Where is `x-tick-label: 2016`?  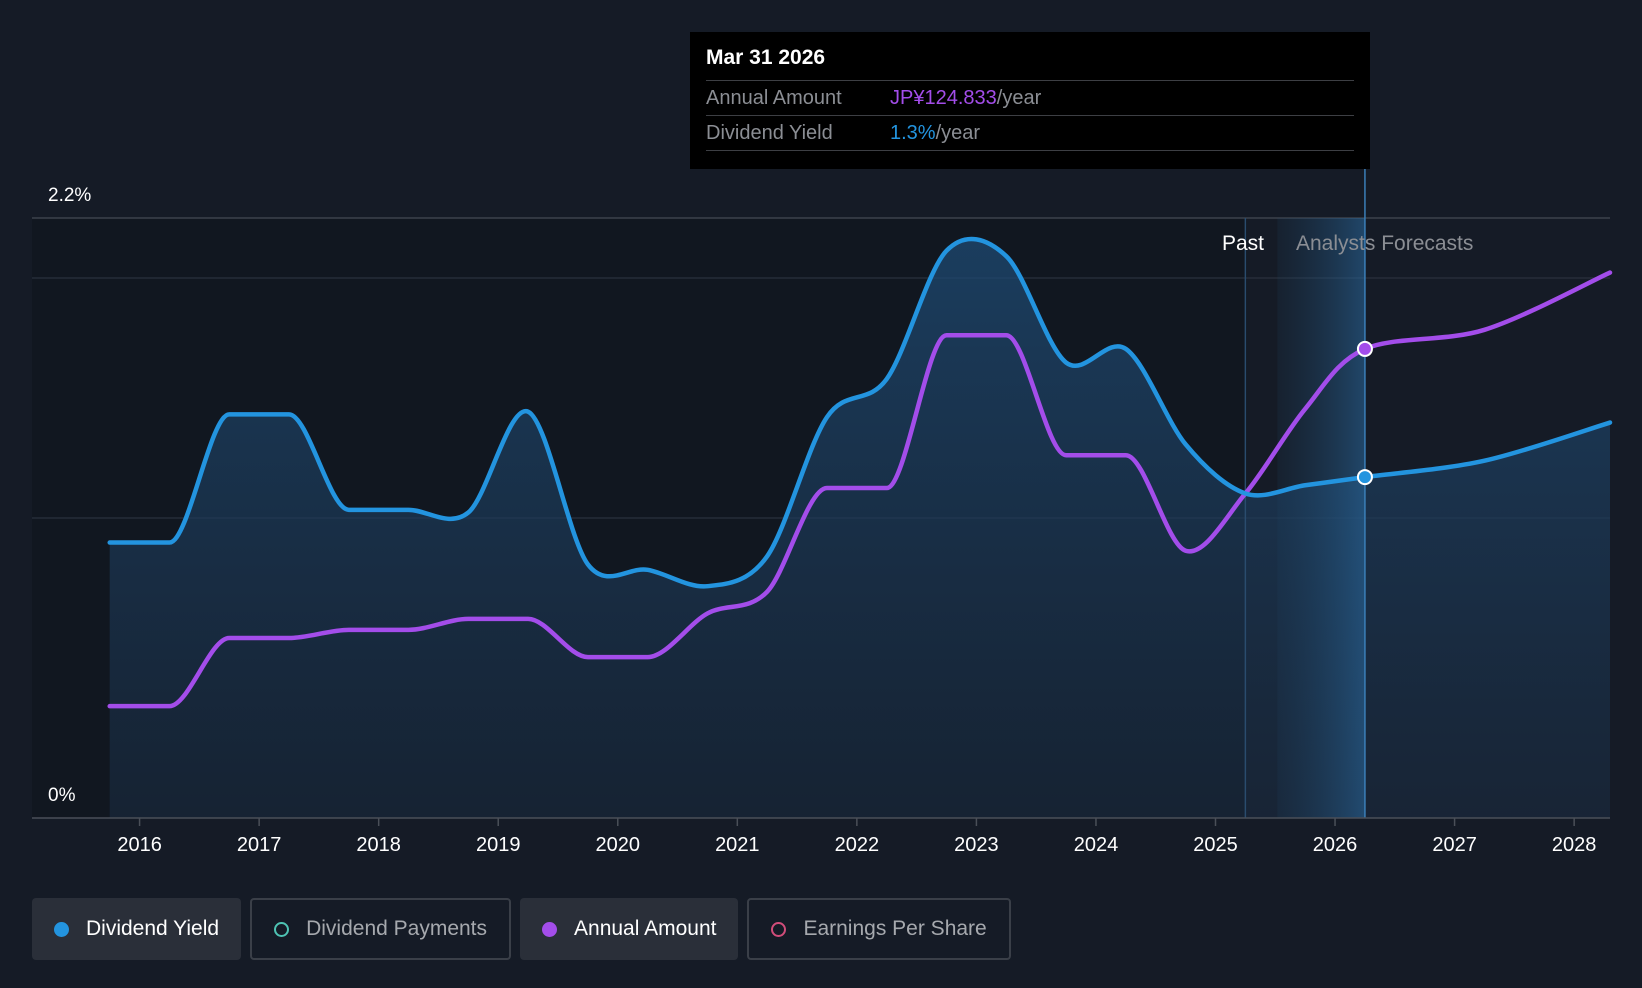
x-tick-label: 2016 is located at coordinates (139, 845).